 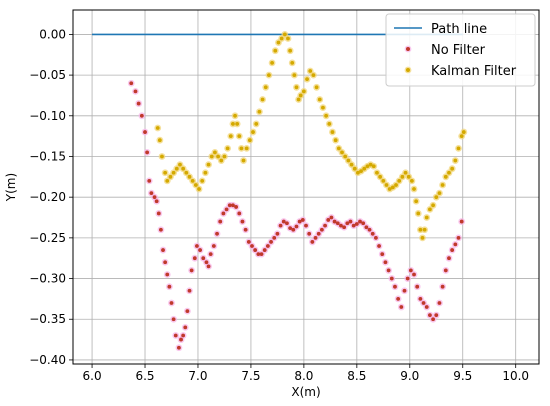 I want to click on x-tick-label: 7.5, so click(x=250, y=376).